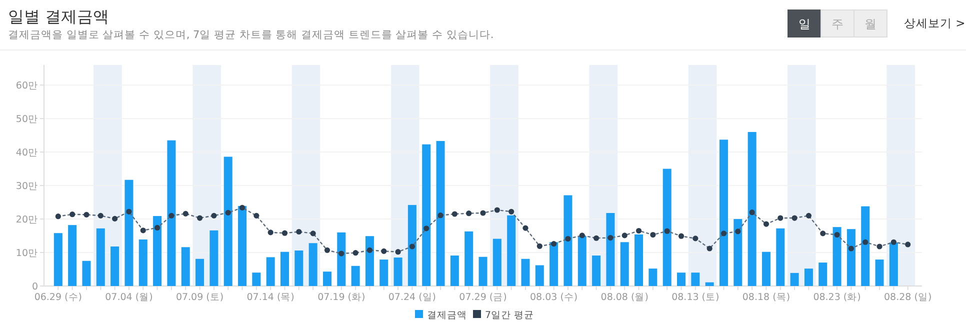 The width and height of the screenshot is (966, 330). Describe the element at coordinates (766, 297) in the screenshot. I see `x-tick-label: 08.18 (목)` at that location.